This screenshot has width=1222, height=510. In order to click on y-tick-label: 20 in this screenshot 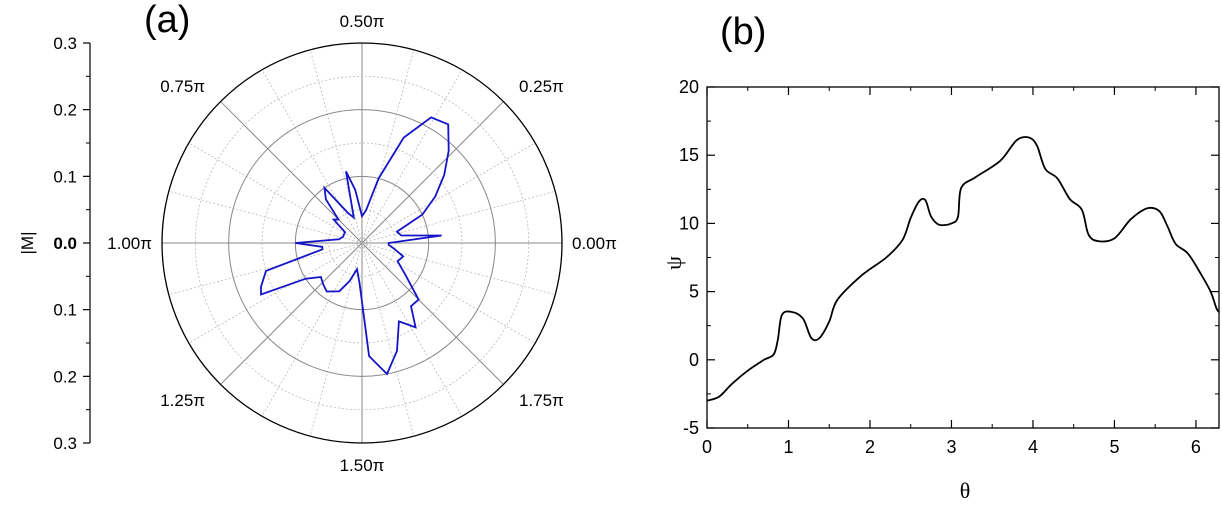, I will do `click(689, 87)`.